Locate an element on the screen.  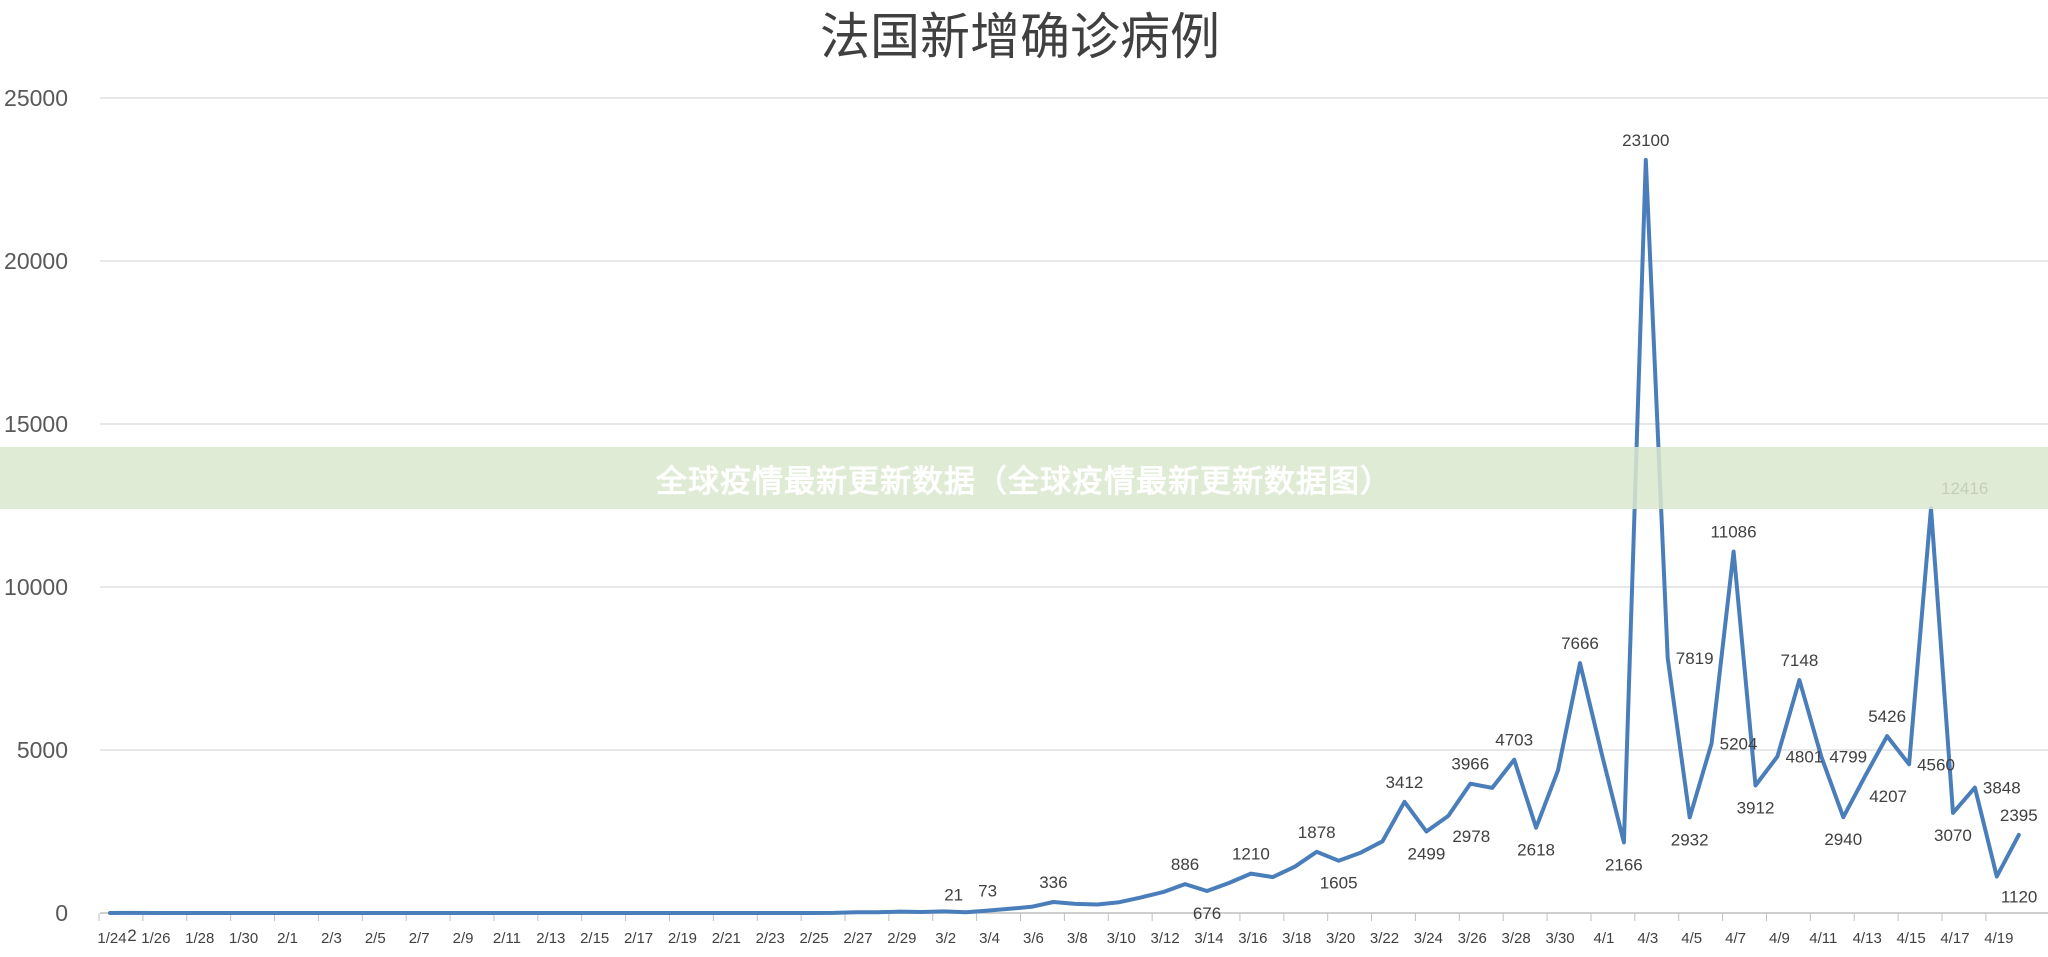
x-tick-label: 2/15 is located at coordinates (594, 938).